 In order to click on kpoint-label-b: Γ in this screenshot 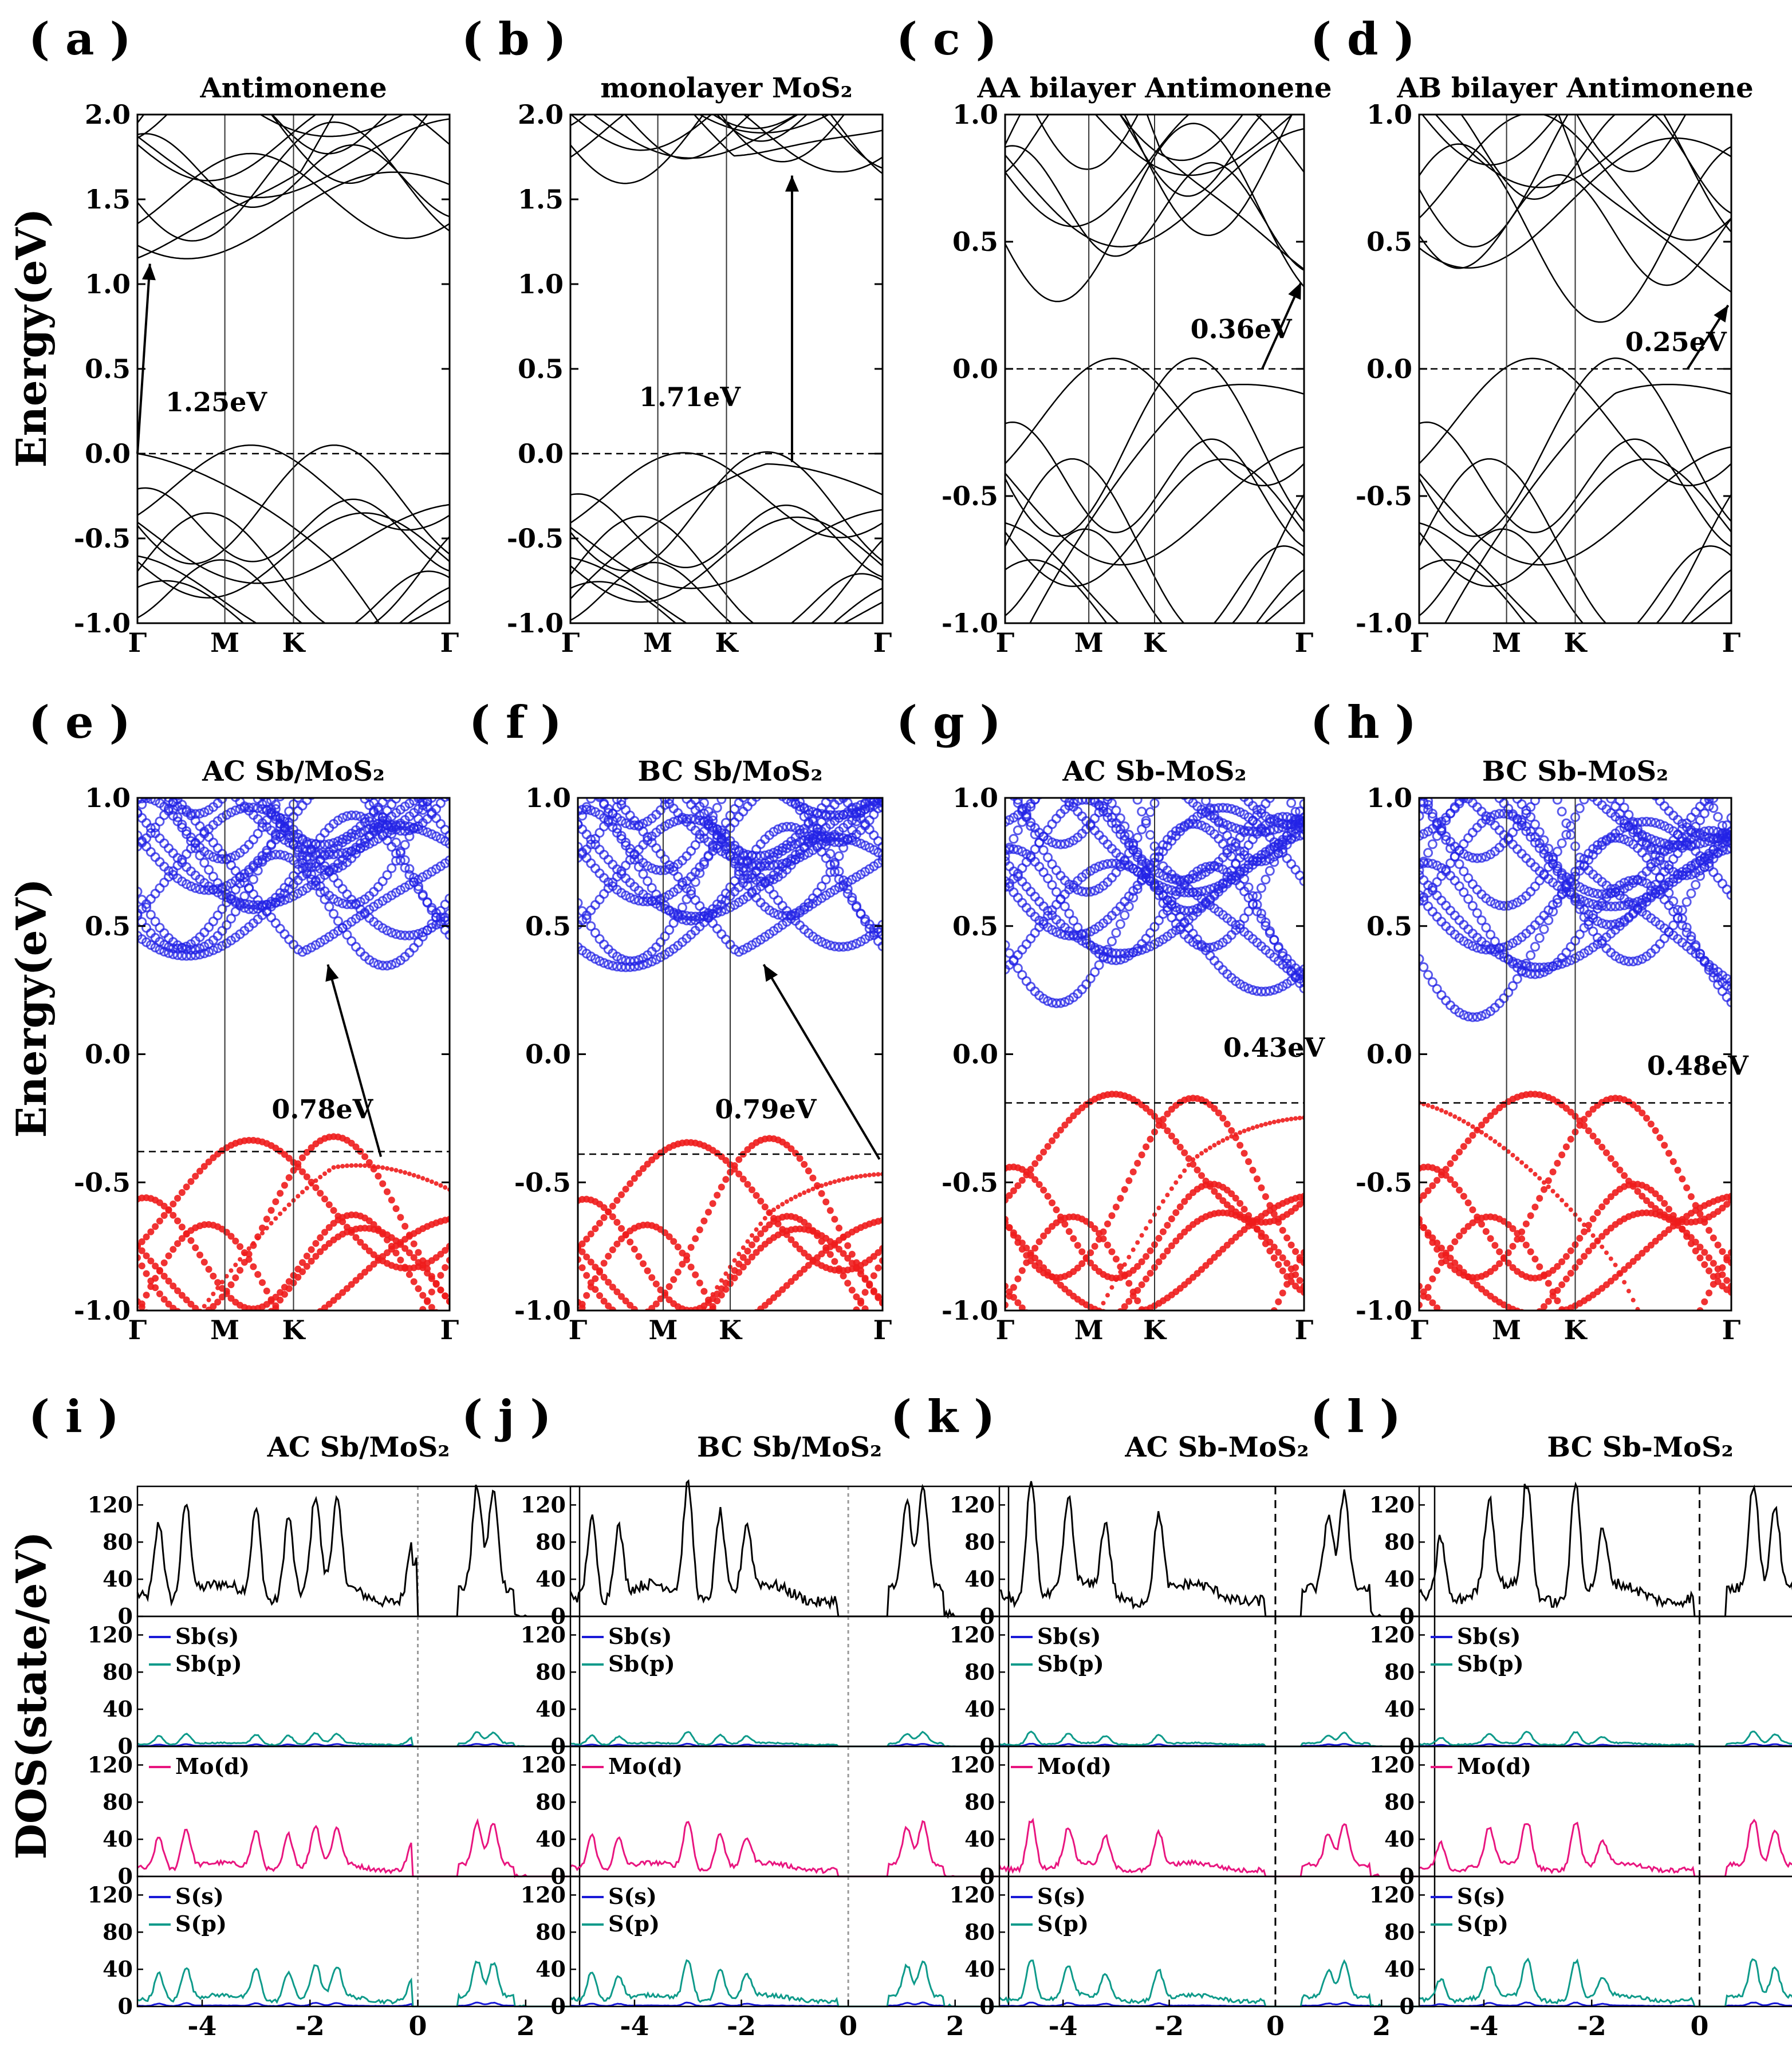, I will do `click(882, 643)`.